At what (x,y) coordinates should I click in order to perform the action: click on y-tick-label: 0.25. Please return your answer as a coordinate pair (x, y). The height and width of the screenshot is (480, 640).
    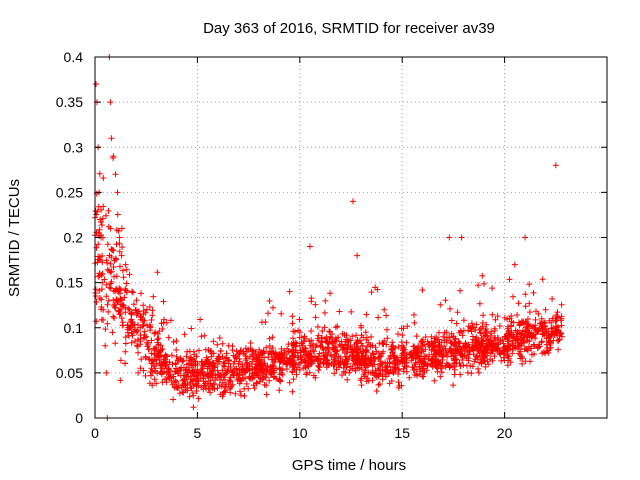
    Looking at the image, I should click on (69, 192).